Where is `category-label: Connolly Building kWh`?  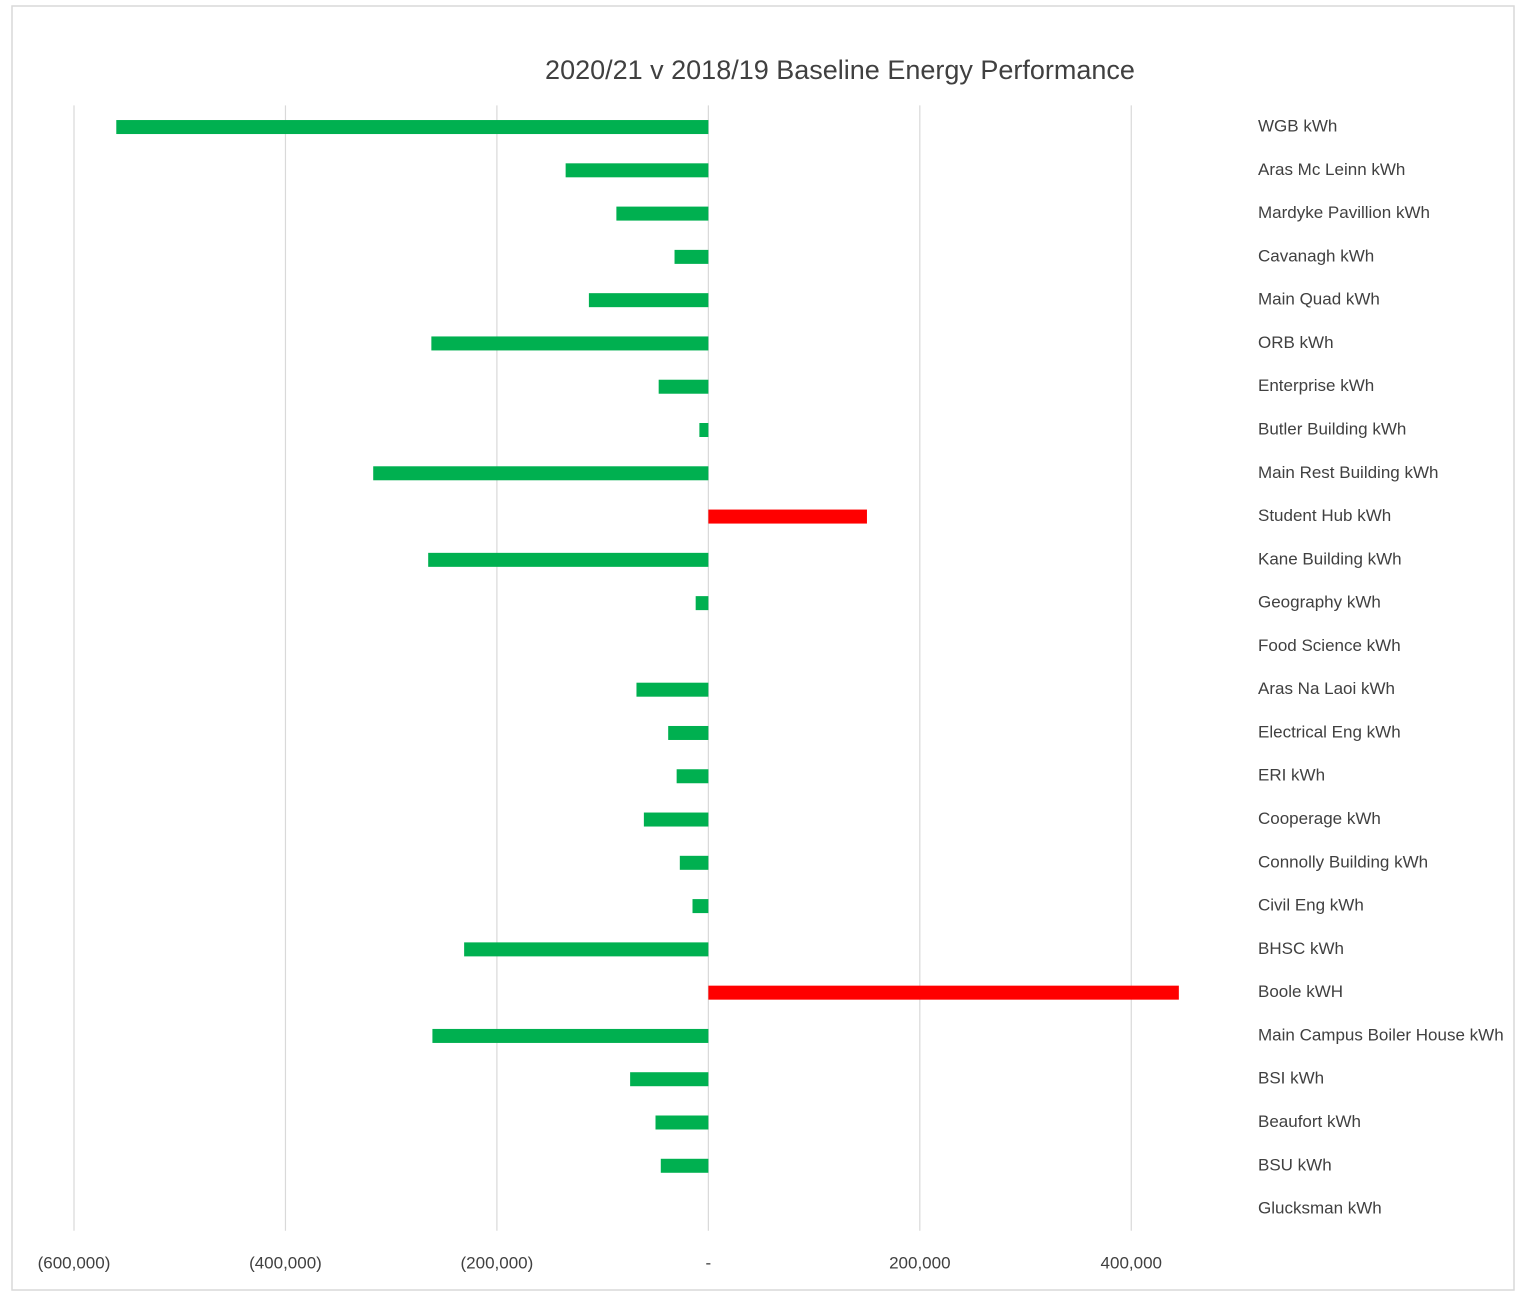
category-label: Connolly Building kWh is located at coordinates (1343, 861).